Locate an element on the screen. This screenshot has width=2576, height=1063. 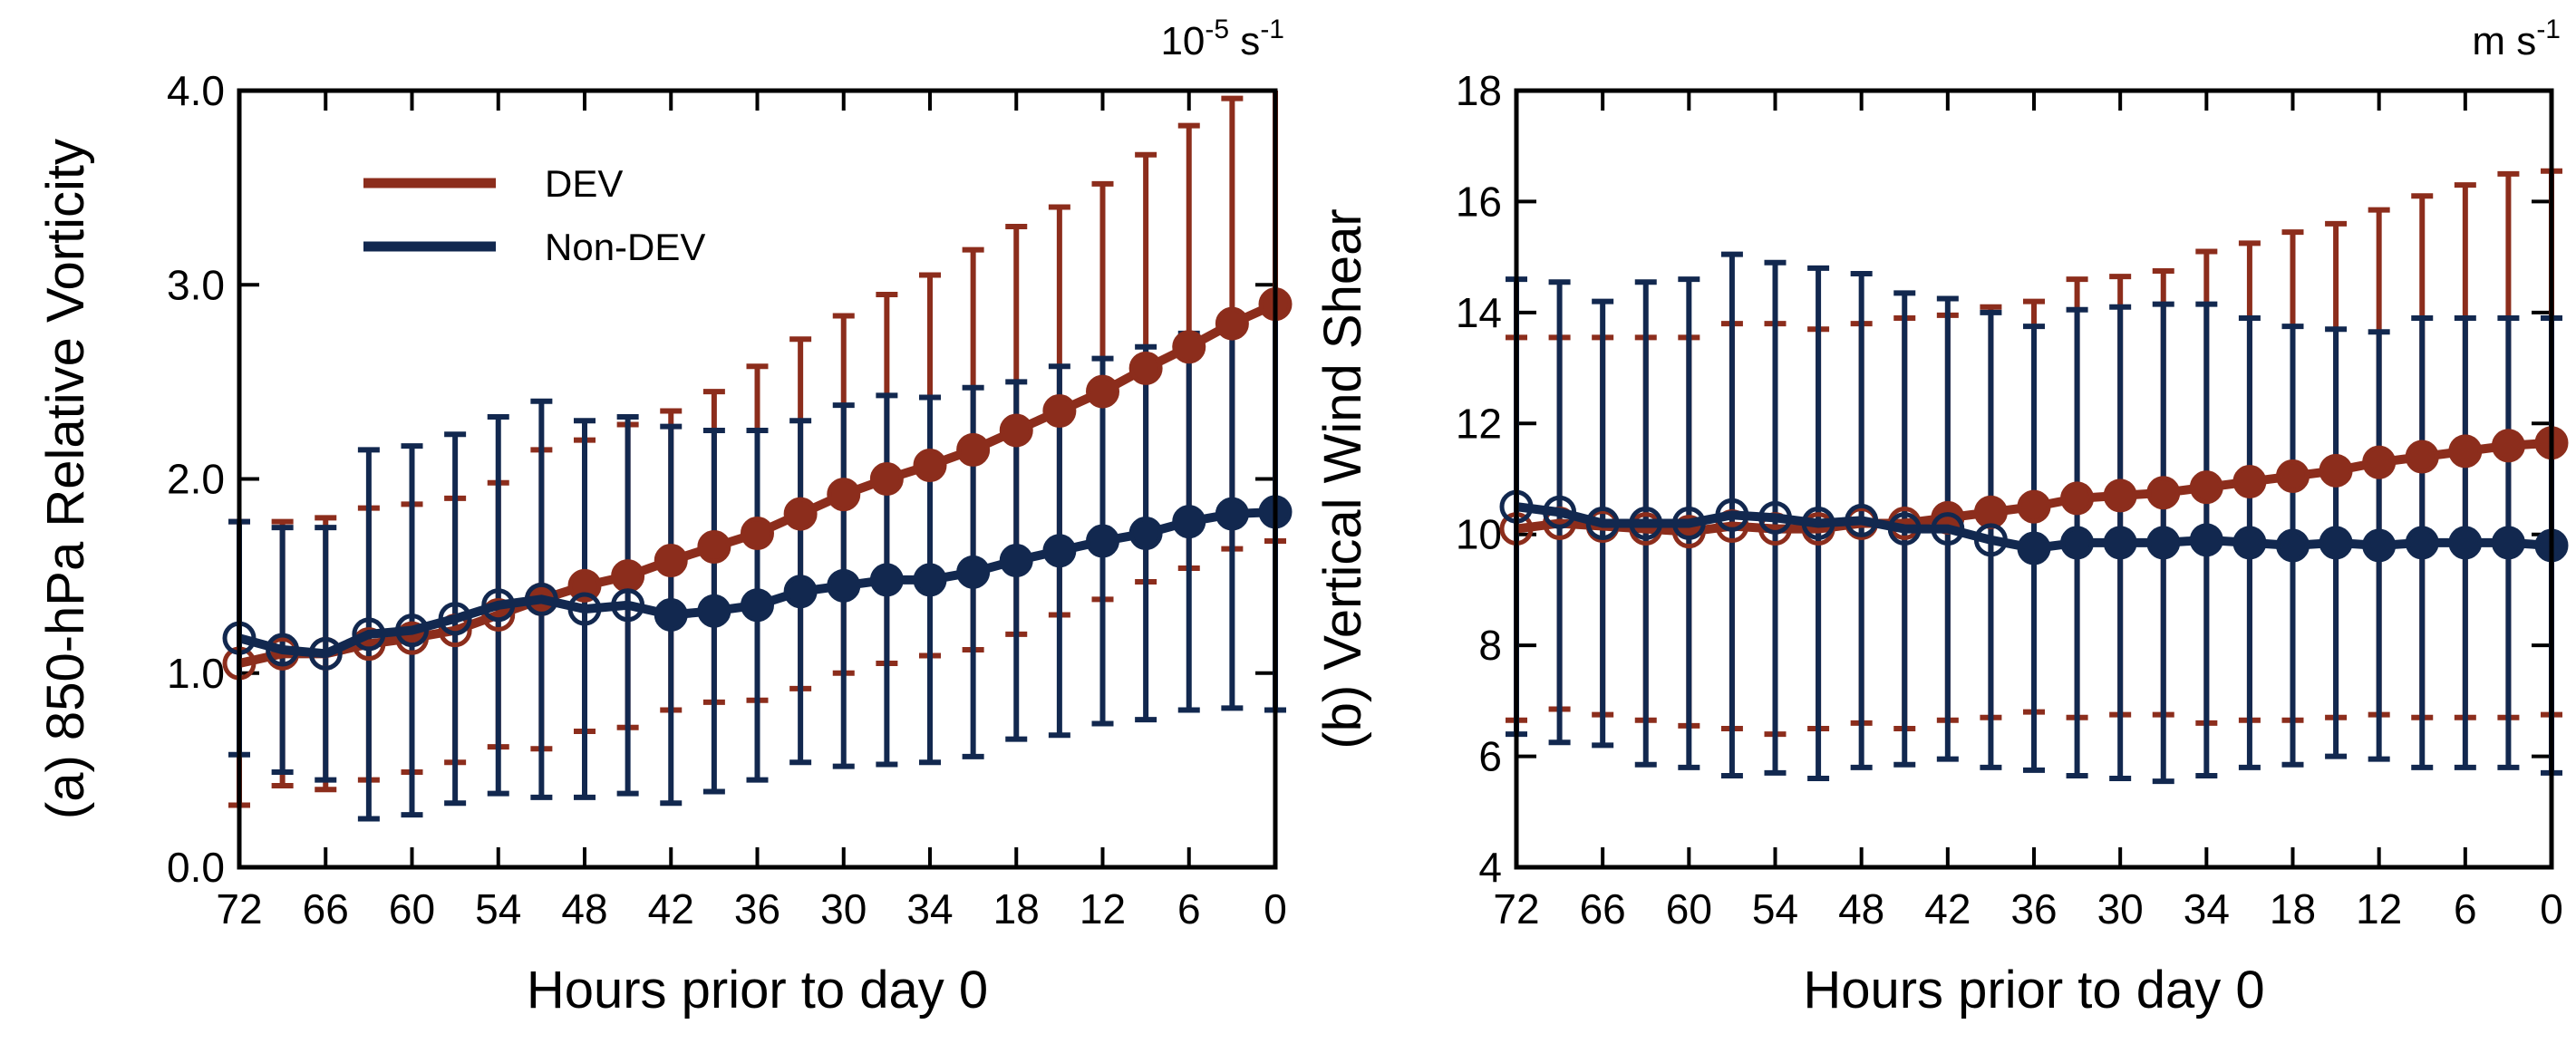
y-tick-label: 0.0 is located at coordinates (196, 868).